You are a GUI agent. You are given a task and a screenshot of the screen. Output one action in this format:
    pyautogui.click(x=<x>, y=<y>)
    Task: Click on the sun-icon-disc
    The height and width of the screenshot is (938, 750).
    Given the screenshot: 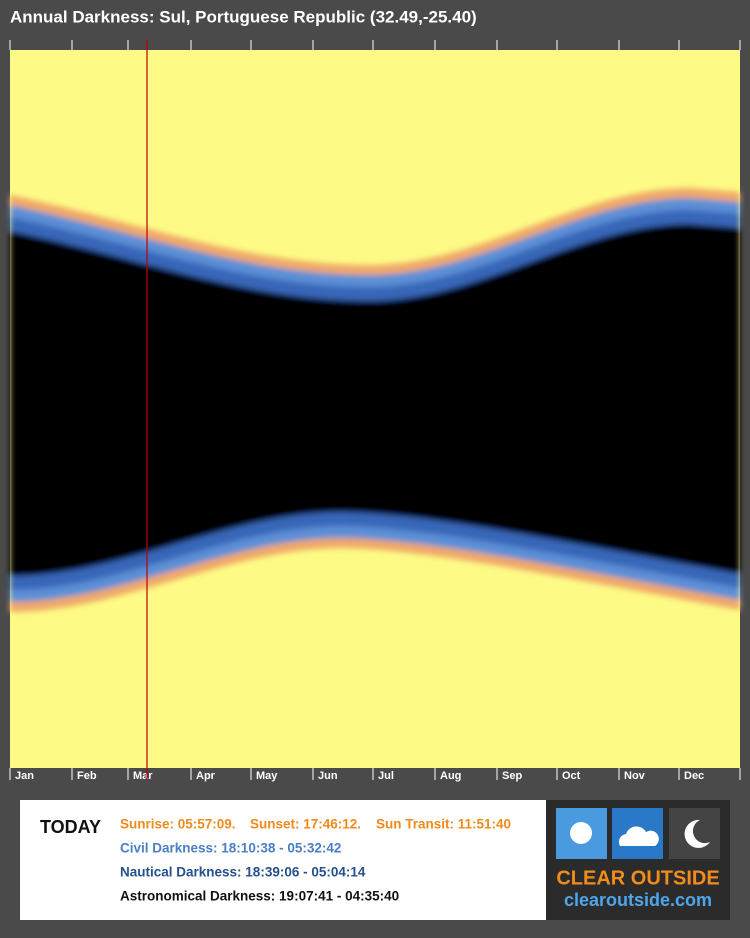 What is the action you would take?
    pyautogui.click(x=581, y=833)
    